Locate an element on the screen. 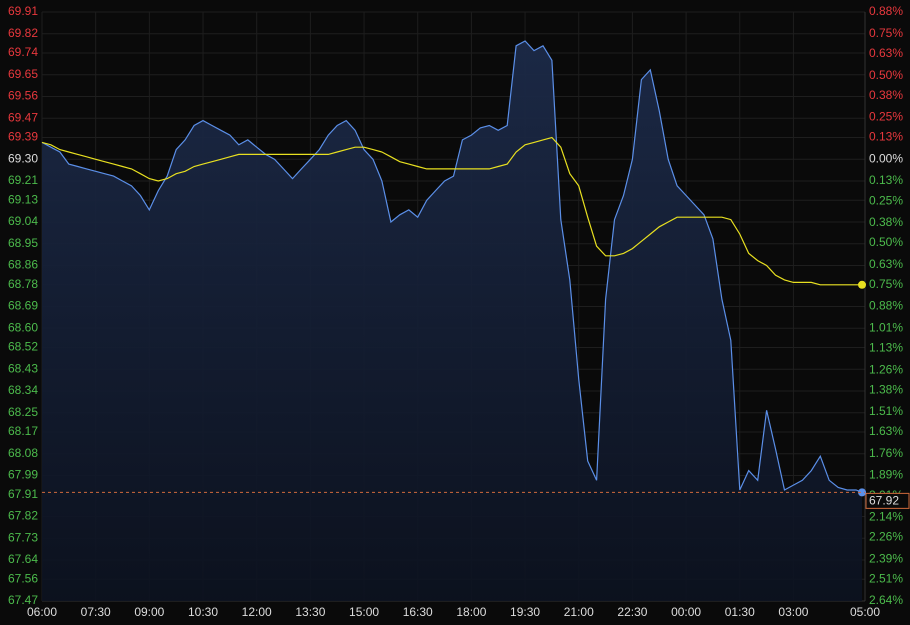 Image resolution: width=910 pixels, height=625 pixels. y-tick-label: 67.91 is located at coordinates (23, 494).